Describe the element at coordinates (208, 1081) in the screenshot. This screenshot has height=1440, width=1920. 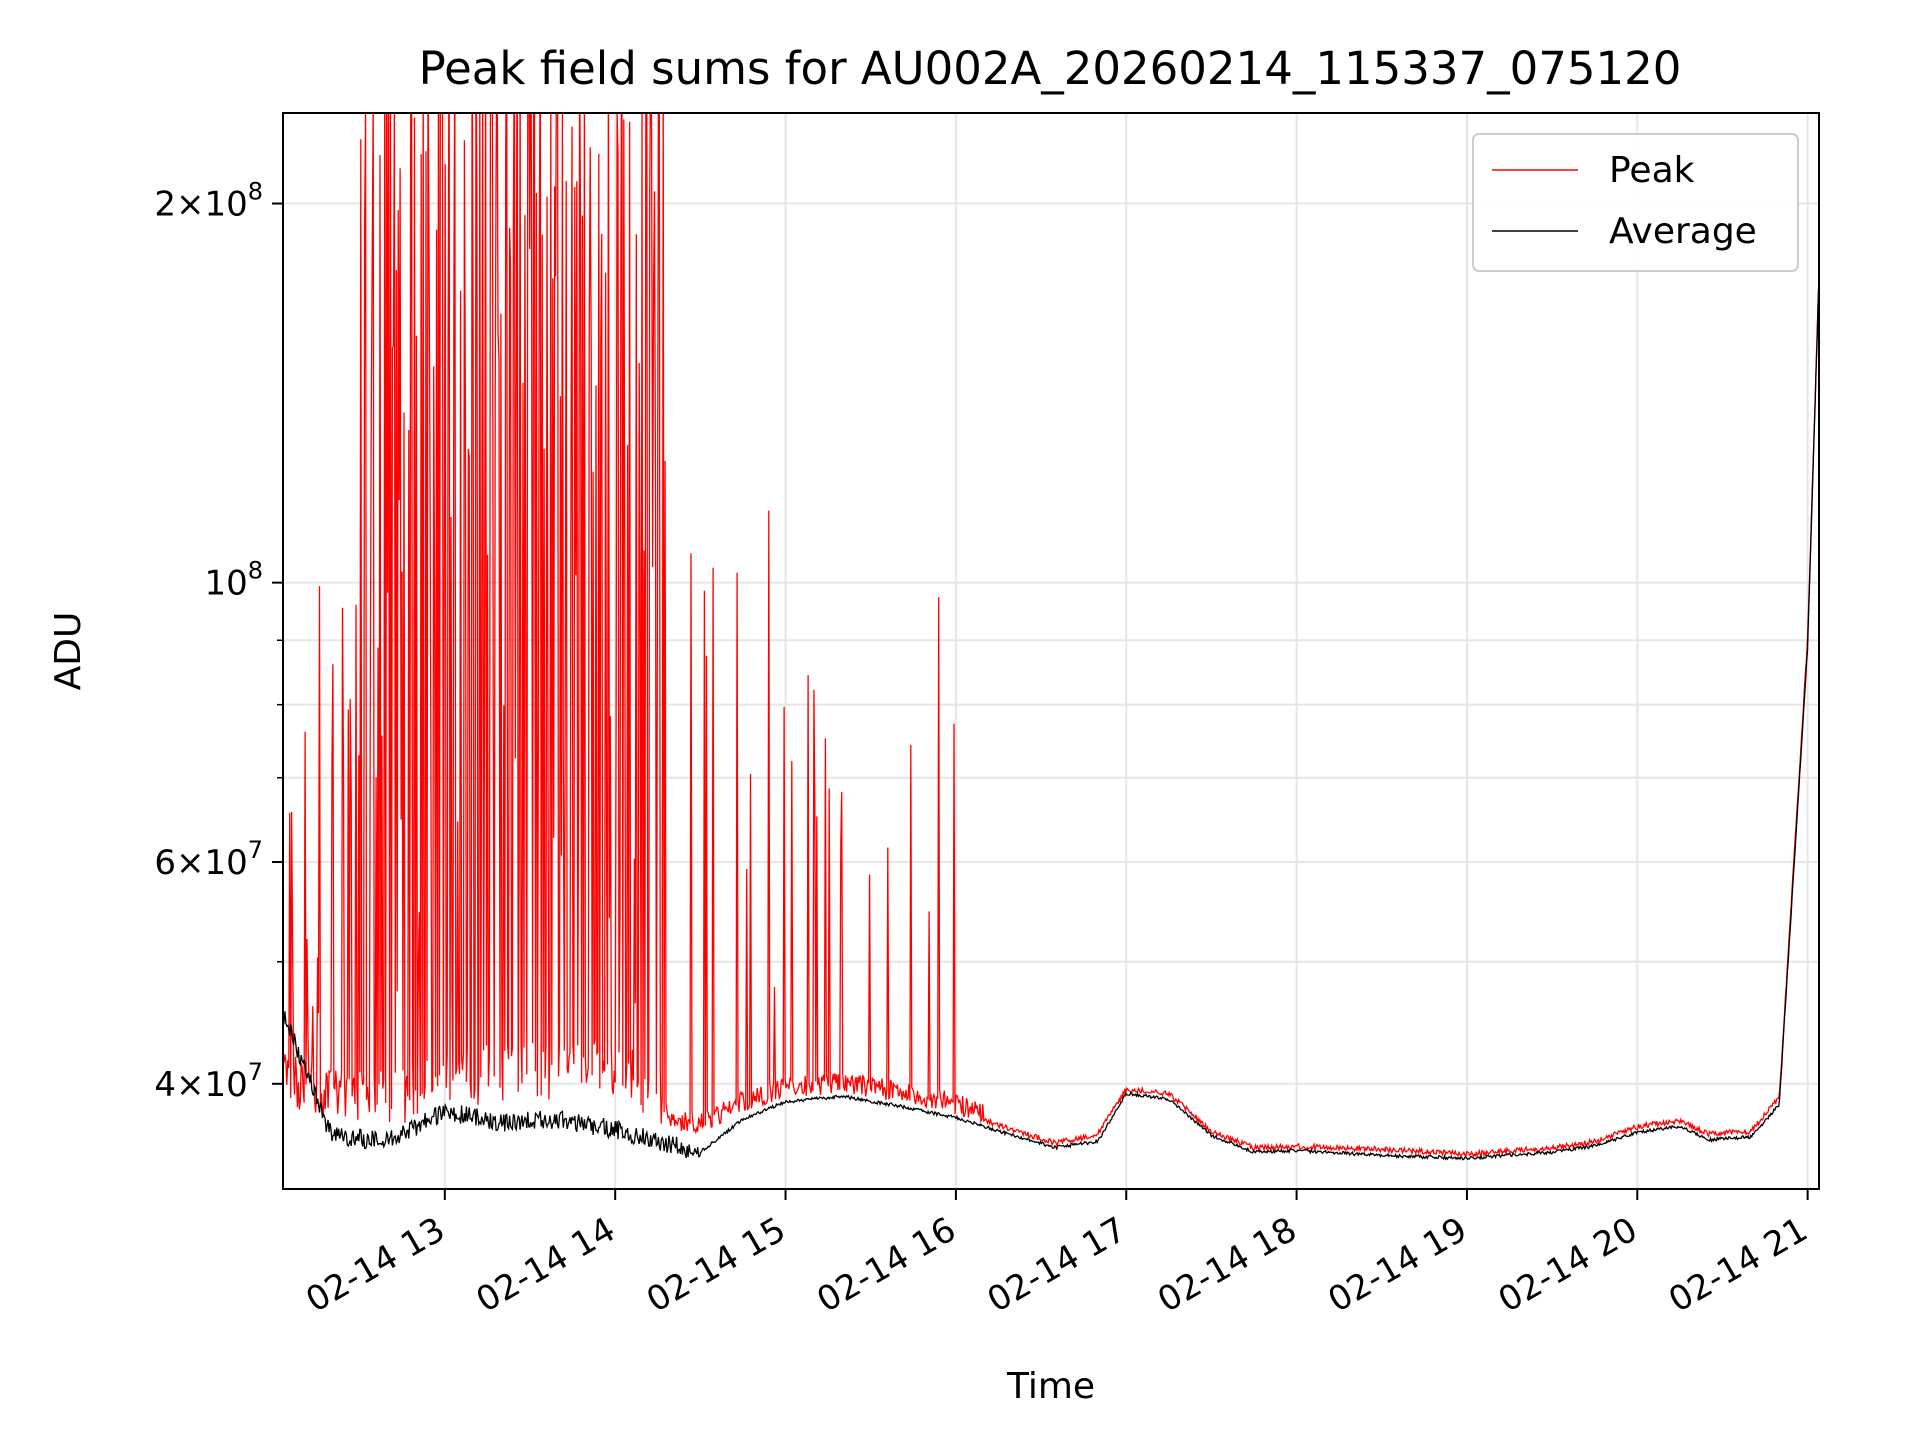
I see `y-tick-label: 4×107` at that location.